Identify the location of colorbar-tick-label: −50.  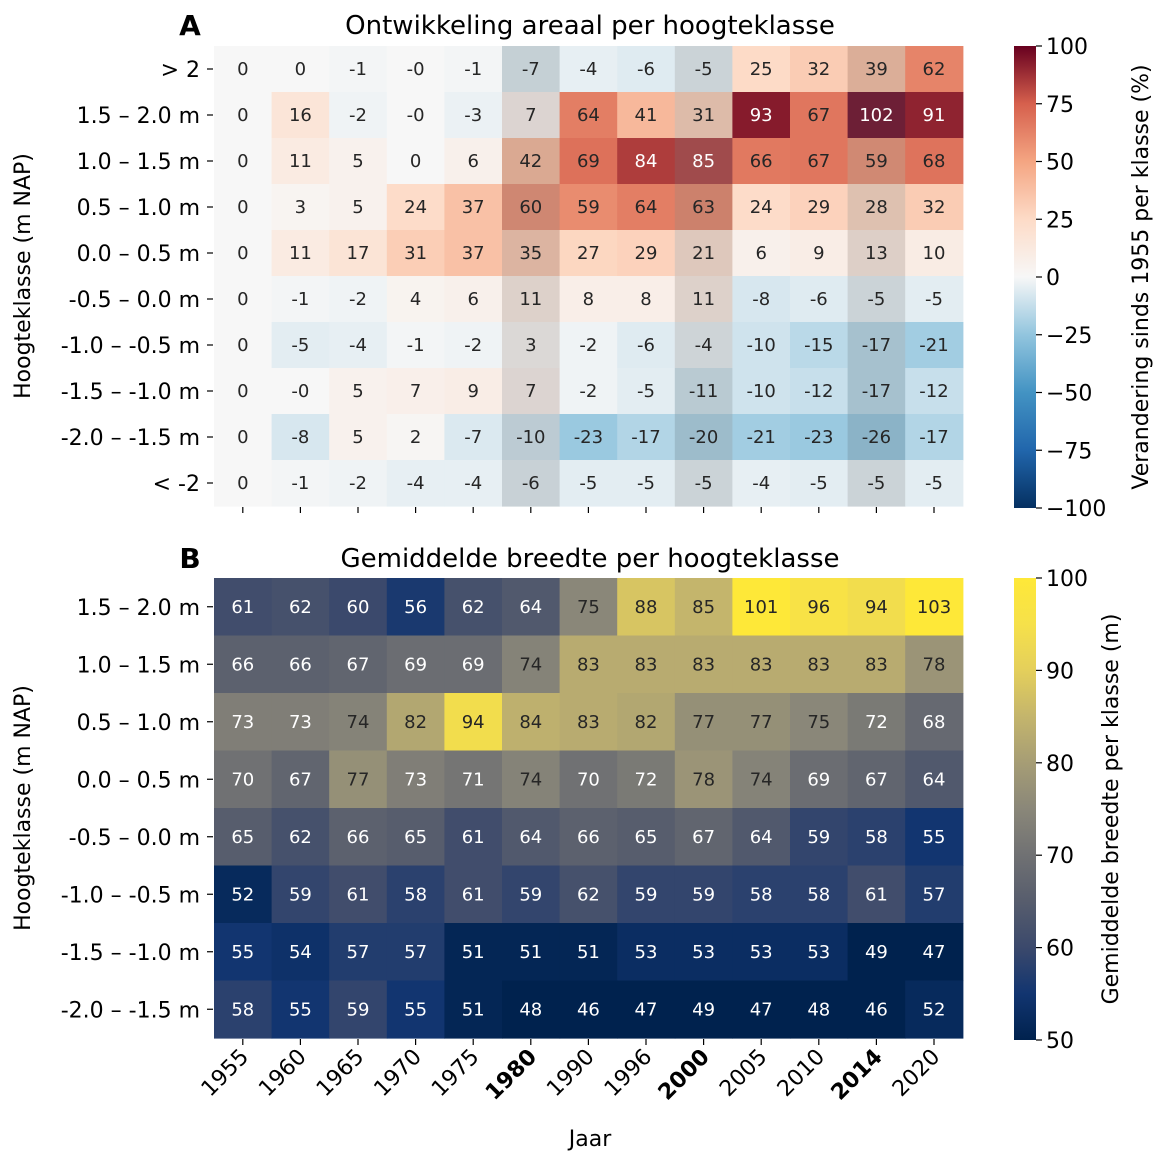
(1069, 394).